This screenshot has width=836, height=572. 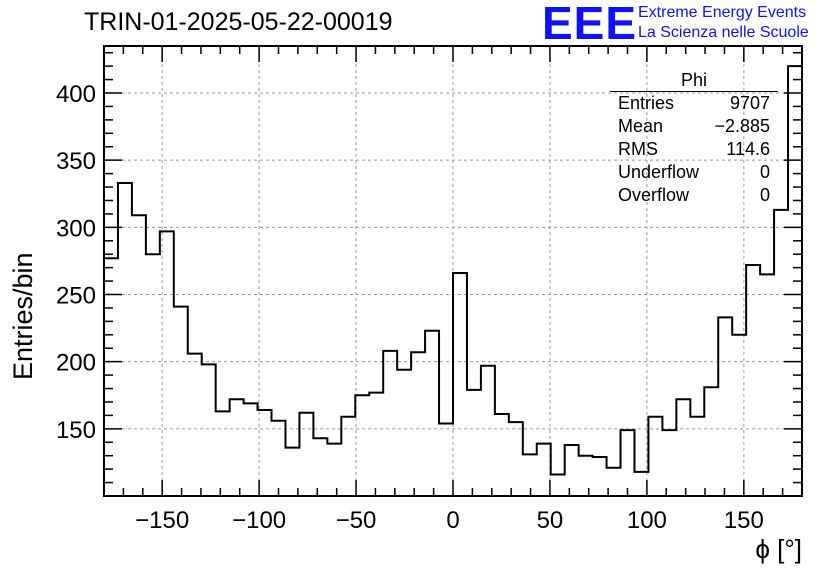 What do you see at coordinates (590, 24) in the screenshot?
I see `eee-logo-icon: EEE` at bounding box center [590, 24].